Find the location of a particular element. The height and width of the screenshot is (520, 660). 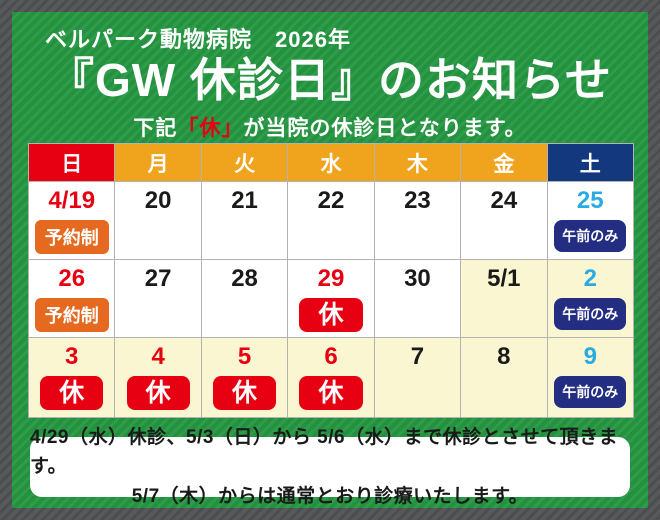

calendar-cell: 29 休 is located at coordinates (331, 298).